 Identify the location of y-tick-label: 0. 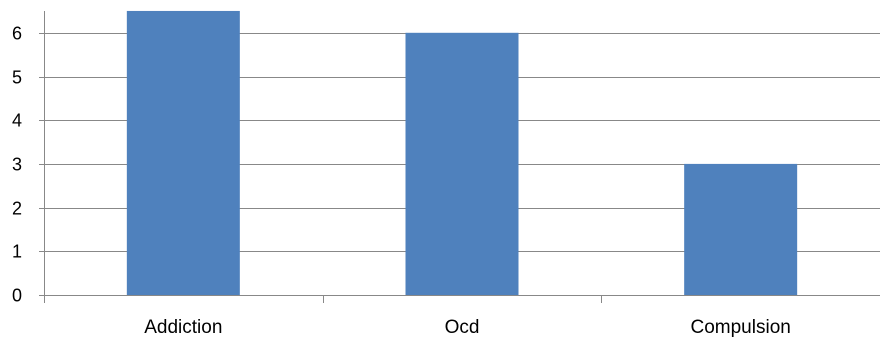
(17, 296).